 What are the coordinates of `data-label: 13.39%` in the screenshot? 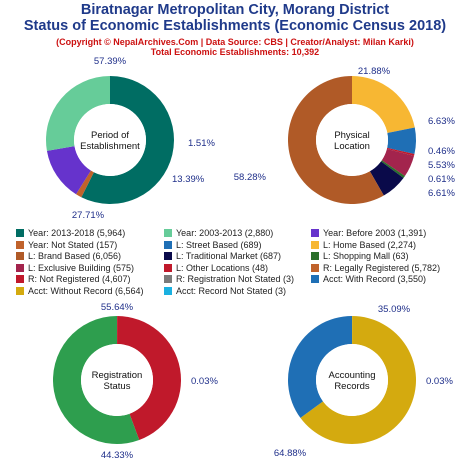 It's located at (188, 179).